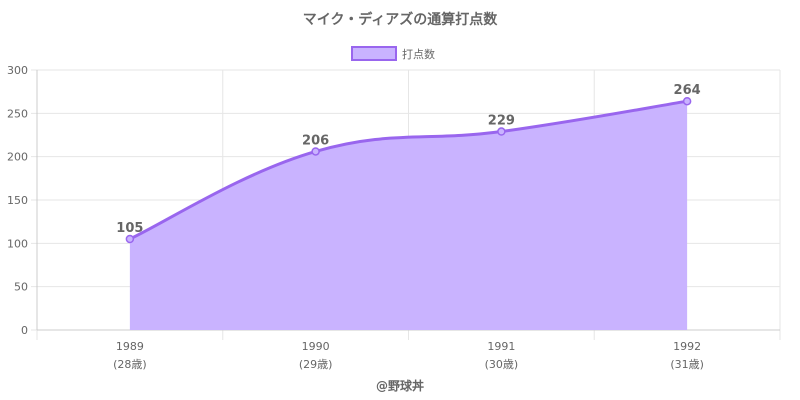  Describe the element at coordinates (374, 53) in the screenshot. I see `legend-swatch` at that location.